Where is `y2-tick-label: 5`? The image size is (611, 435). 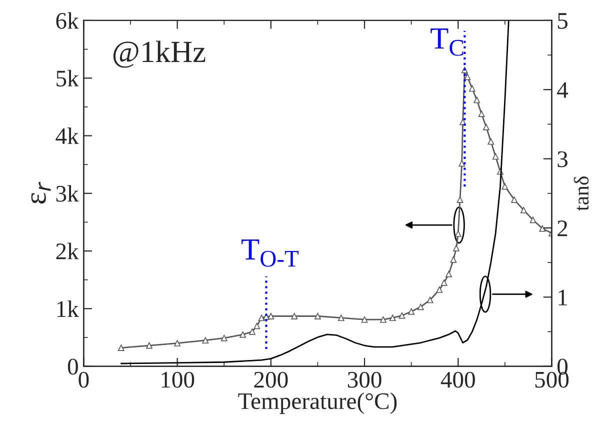 y2-tick-label: 5 is located at coordinates (563, 21).